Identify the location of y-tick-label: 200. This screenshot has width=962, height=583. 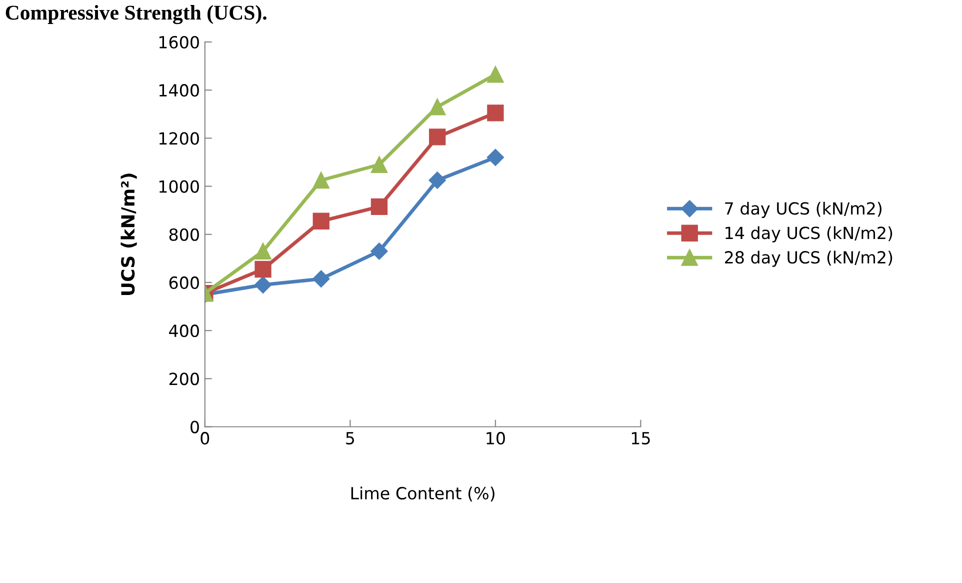
(184, 379).